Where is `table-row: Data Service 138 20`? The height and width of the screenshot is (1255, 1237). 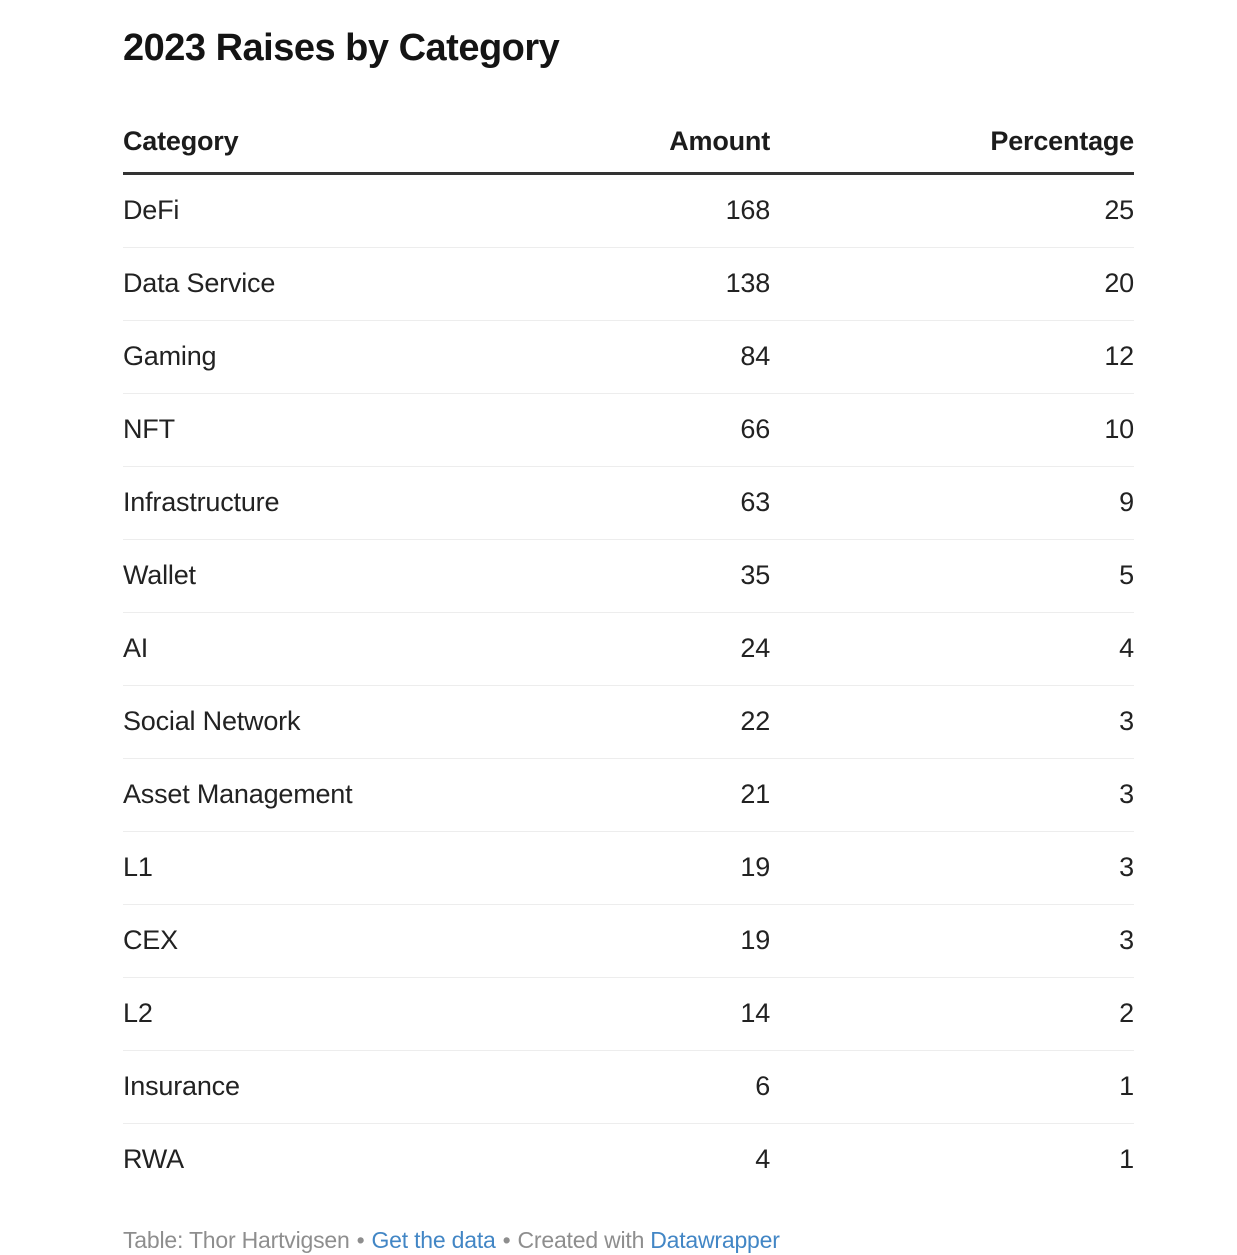
table-row: Data Service 138 20 is located at coordinates (628, 284).